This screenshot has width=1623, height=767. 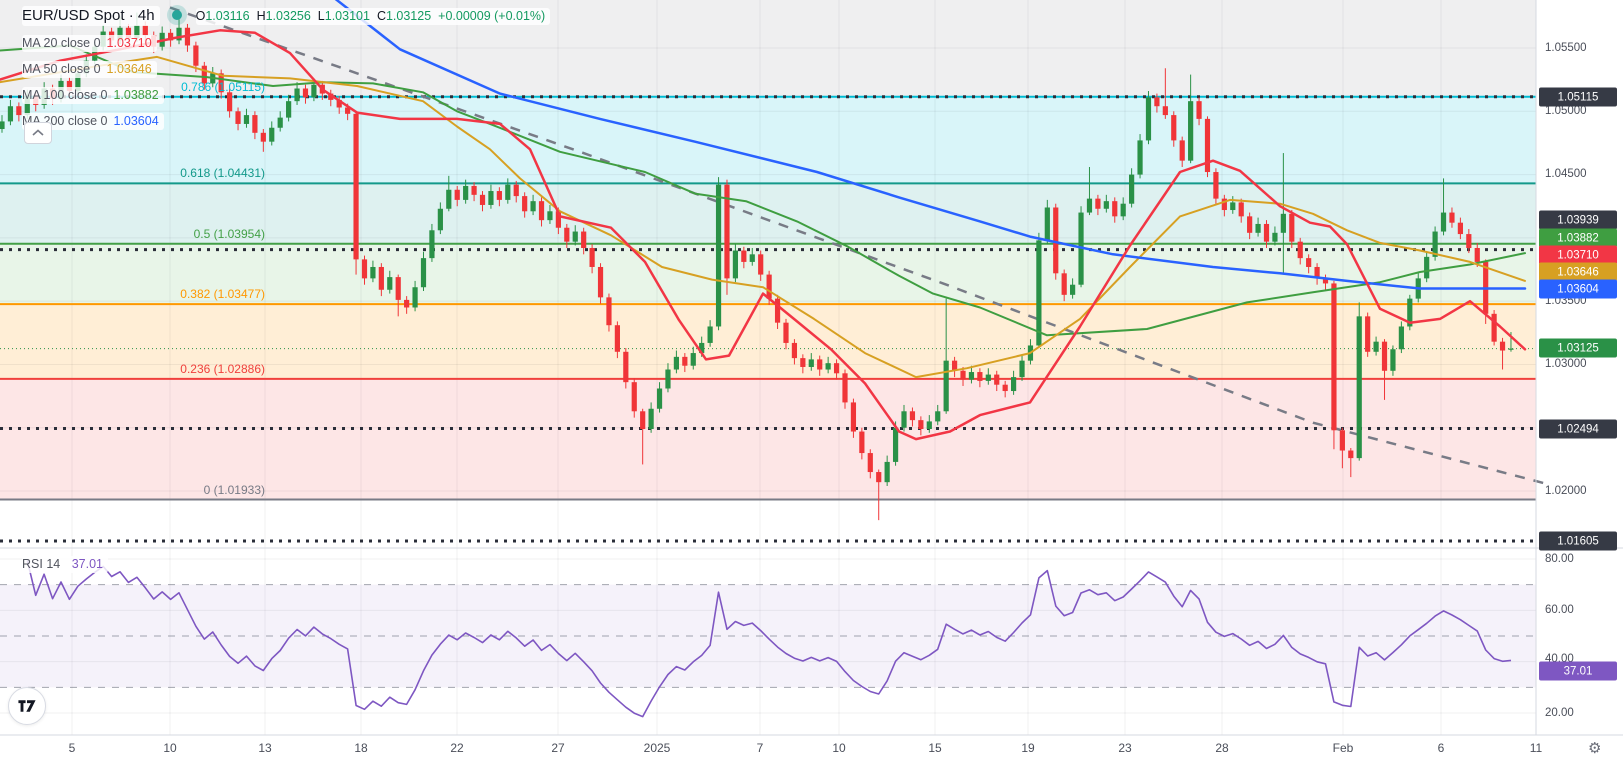 I want to click on rsi-label: RSI, so click(x=32, y=564).